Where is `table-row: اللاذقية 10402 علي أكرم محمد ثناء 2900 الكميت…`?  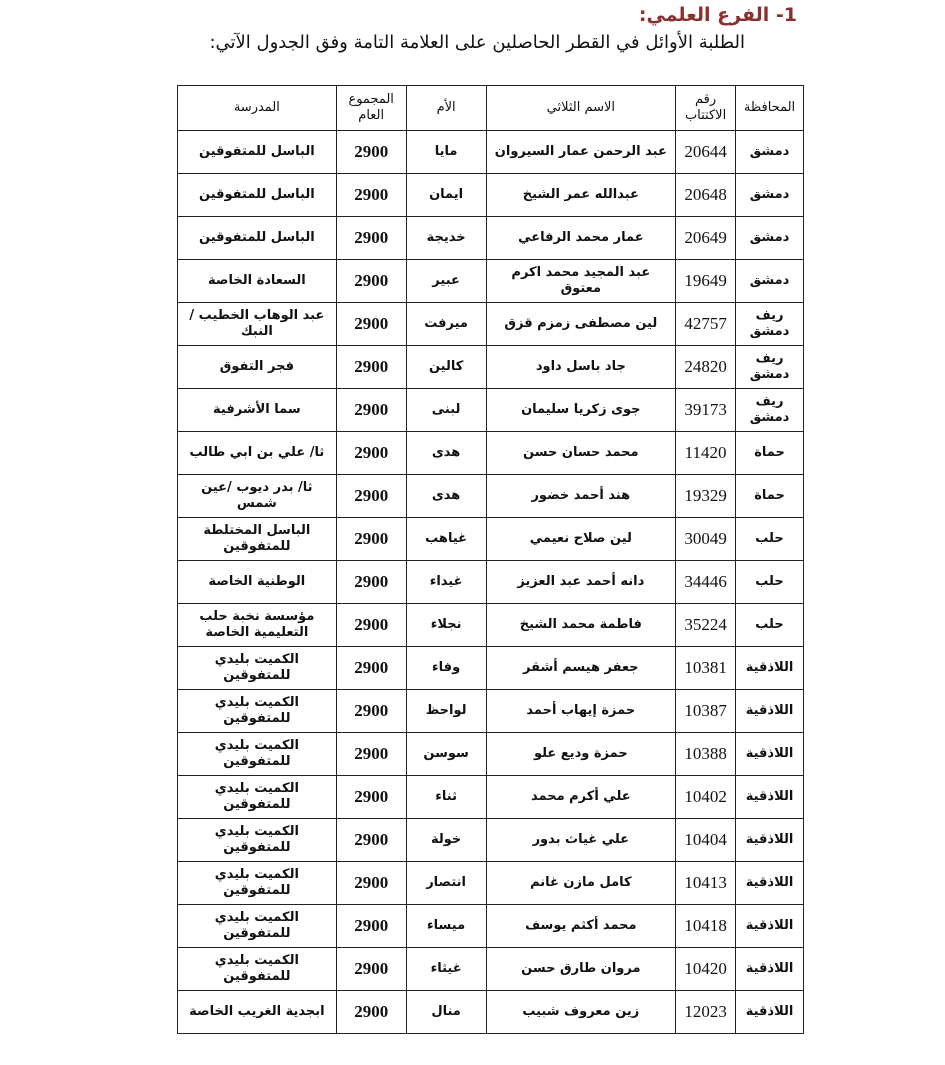
table-row: اللاذقية 10402 علي أكرم محمد ثناء 2900 الكميت… is located at coordinates (490, 797).